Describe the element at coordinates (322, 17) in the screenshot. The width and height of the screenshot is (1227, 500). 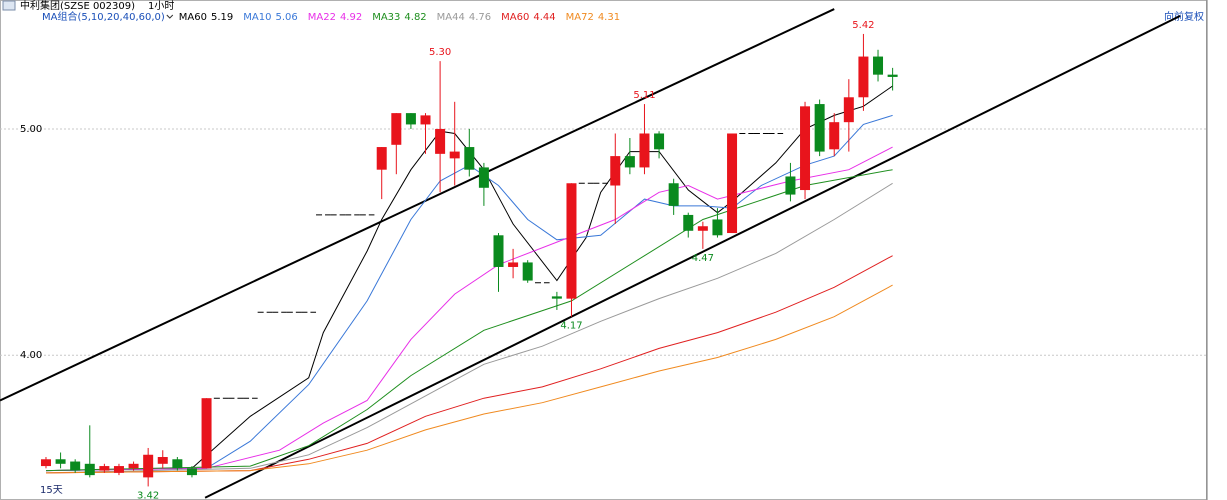
I see `legend-name: MA22` at that location.